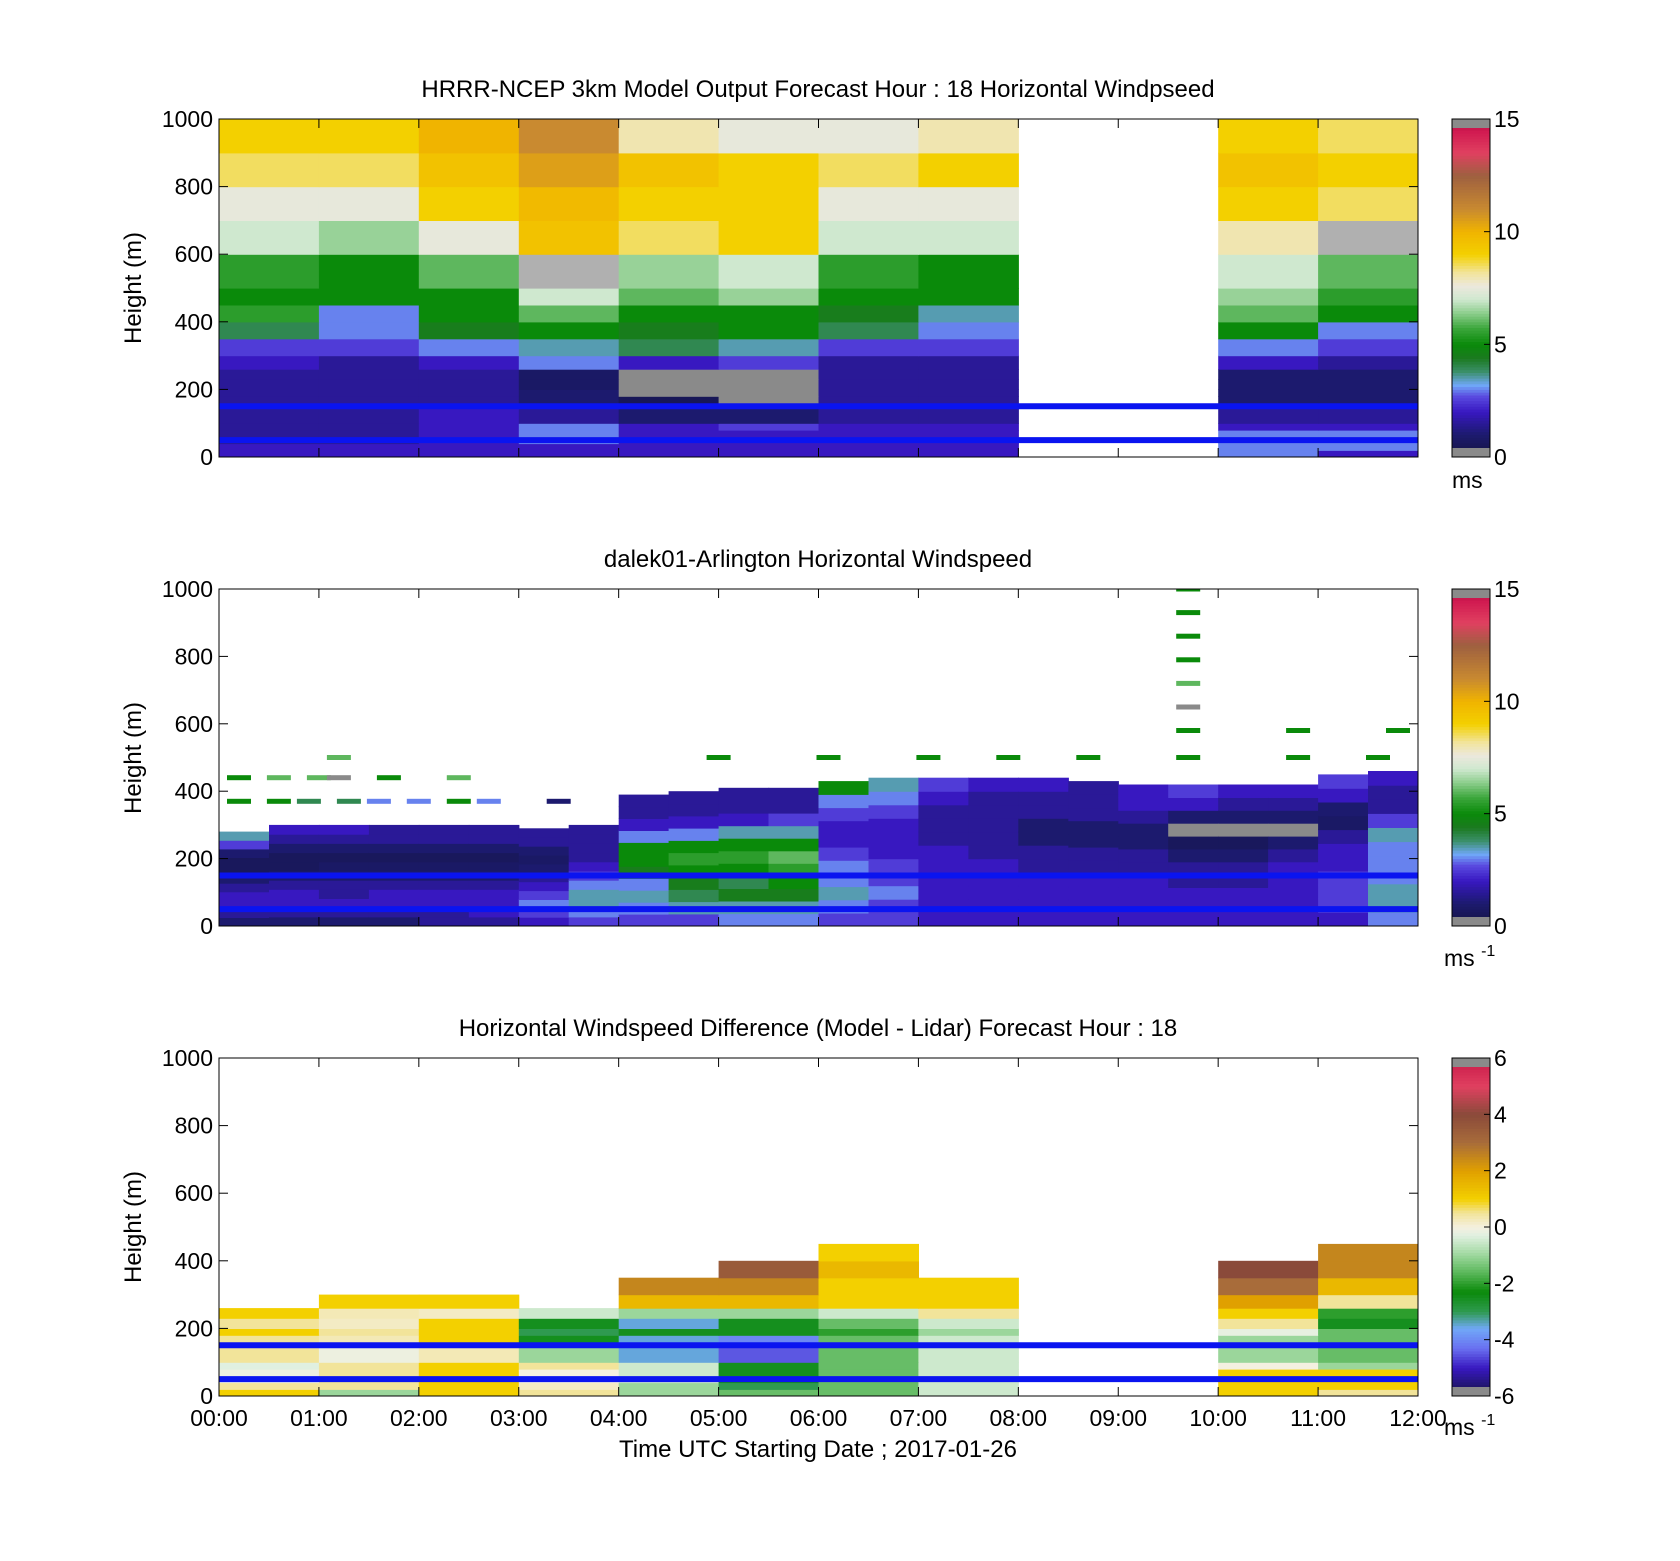 The width and height of the screenshot is (1680, 1561). What do you see at coordinates (133, 288) in the screenshot?
I see `y-axis-label-model: Height (m)` at bounding box center [133, 288].